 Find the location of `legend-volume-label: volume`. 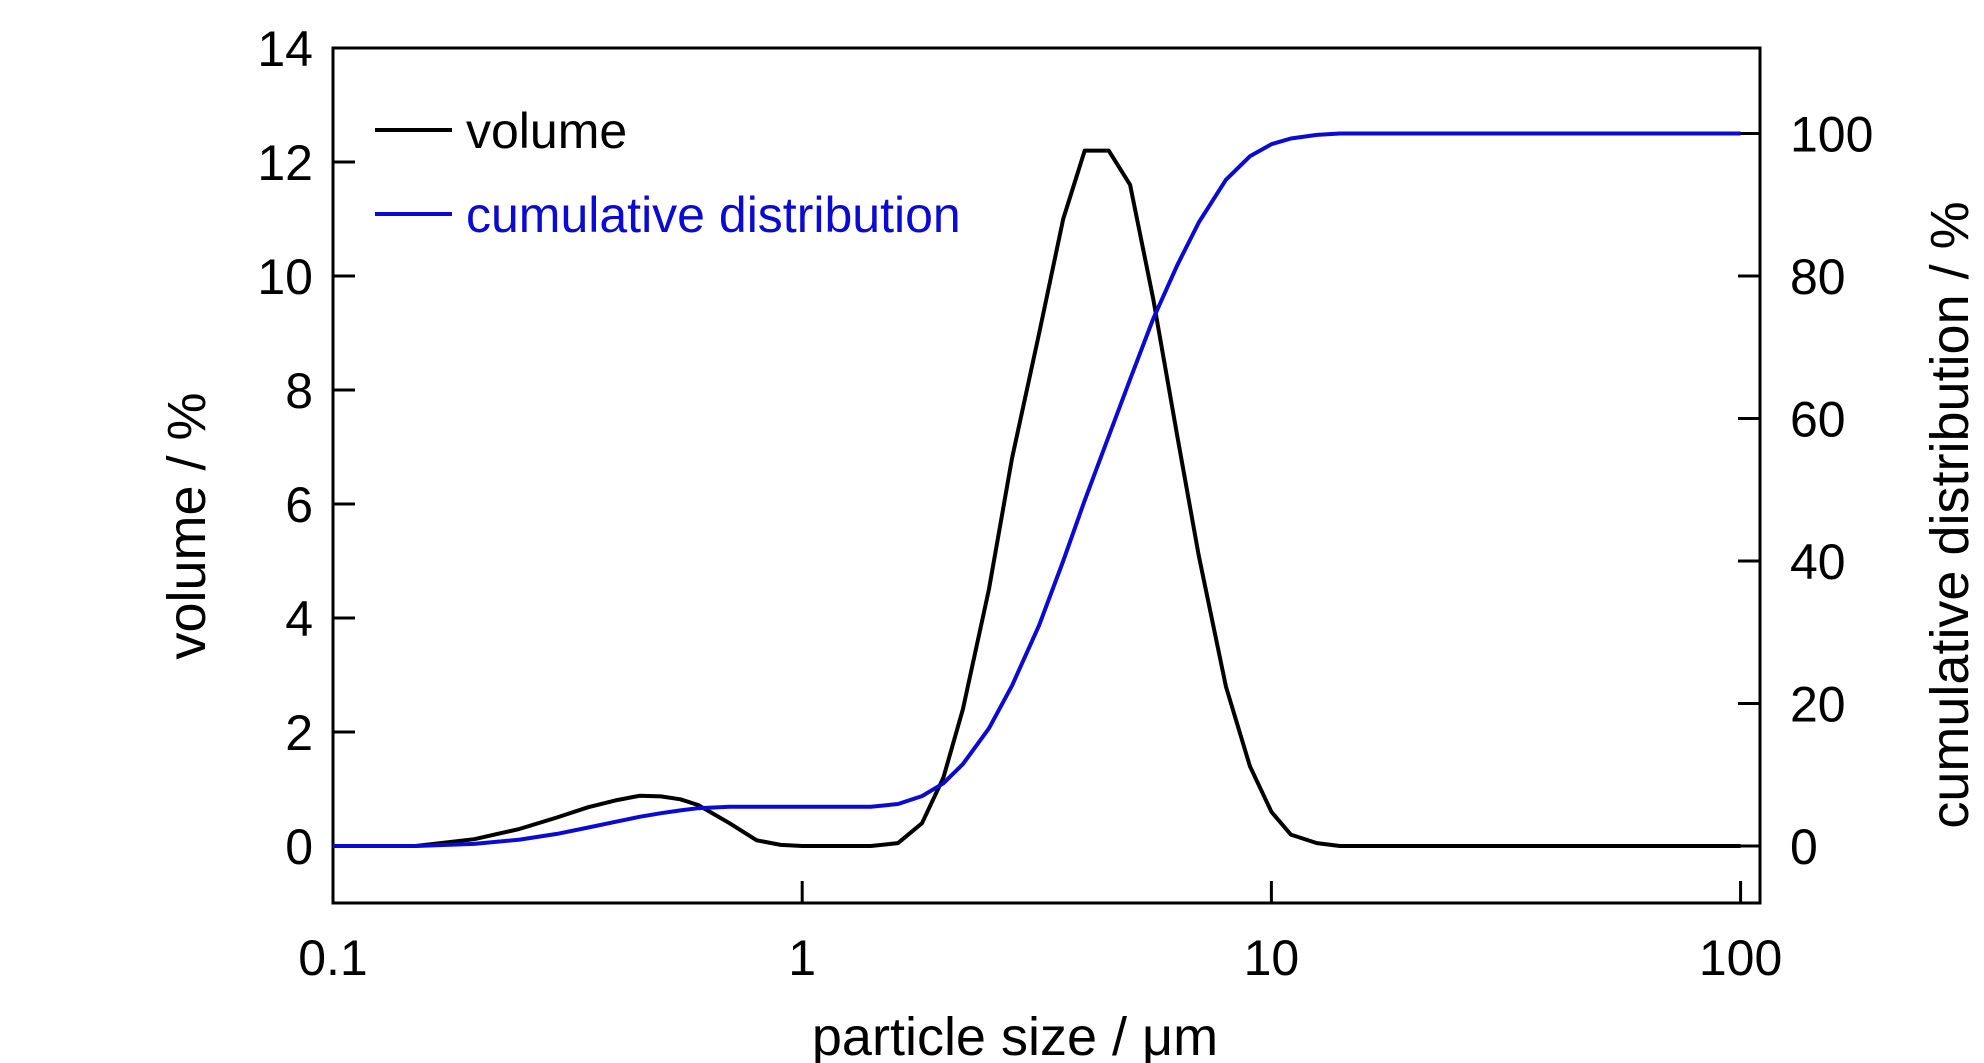

legend-volume-label: volume is located at coordinates (546, 131).